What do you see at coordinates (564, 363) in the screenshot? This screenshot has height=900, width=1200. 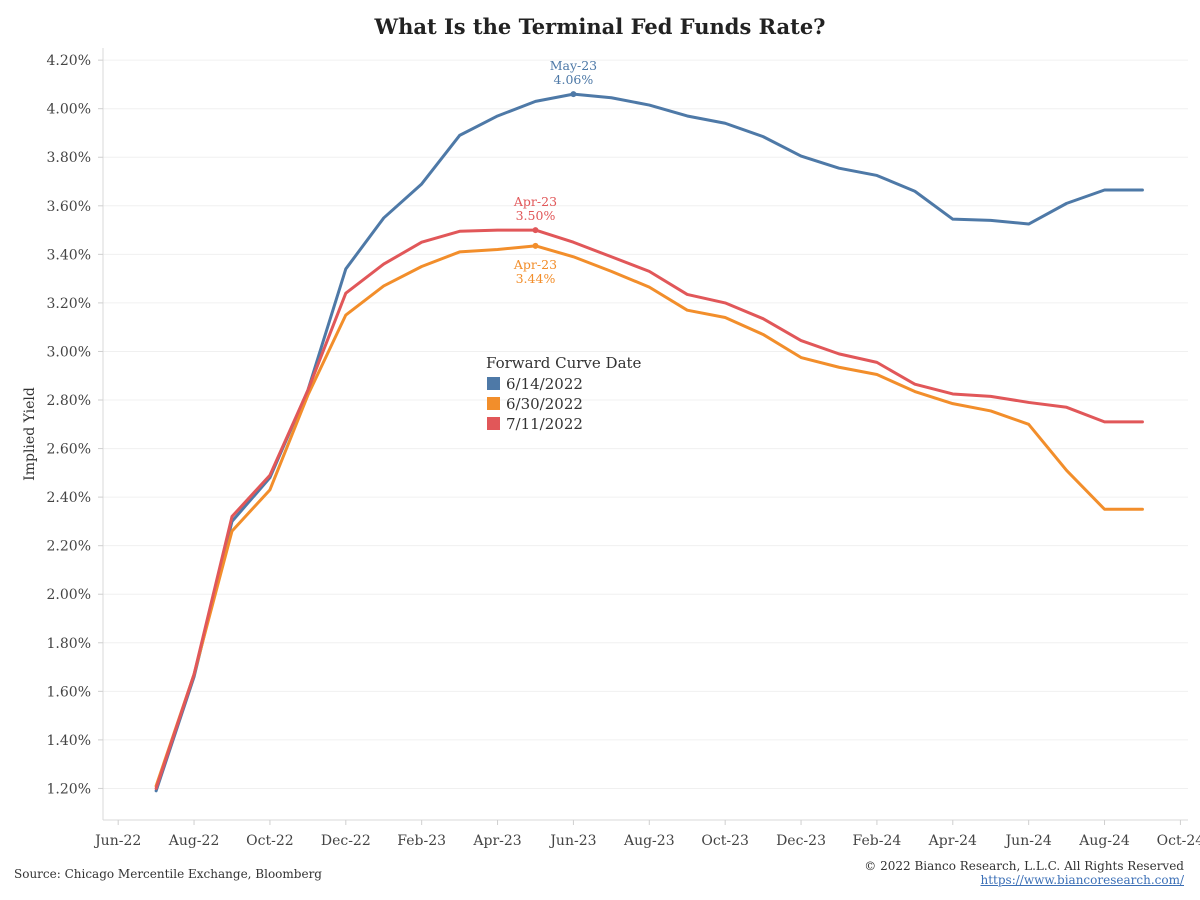 I see `legend-title: Forward Curve Date` at bounding box center [564, 363].